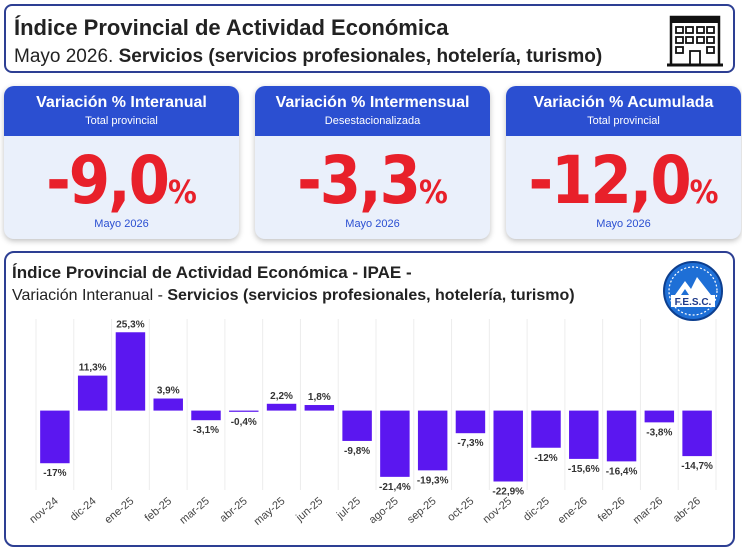 The height and width of the screenshot is (551, 742). I want to click on x-tick-label: dic-25, so click(536, 509).